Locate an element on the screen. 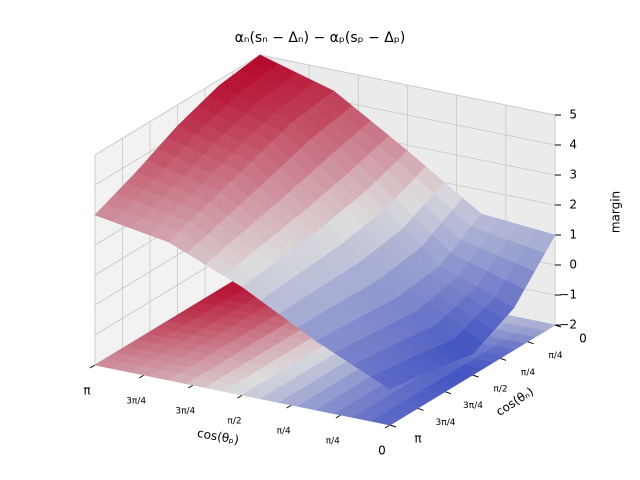 The width and height of the screenshot is (640, 480). x-axis-label: cos(θₚ) is located at coordinates (218, 436).